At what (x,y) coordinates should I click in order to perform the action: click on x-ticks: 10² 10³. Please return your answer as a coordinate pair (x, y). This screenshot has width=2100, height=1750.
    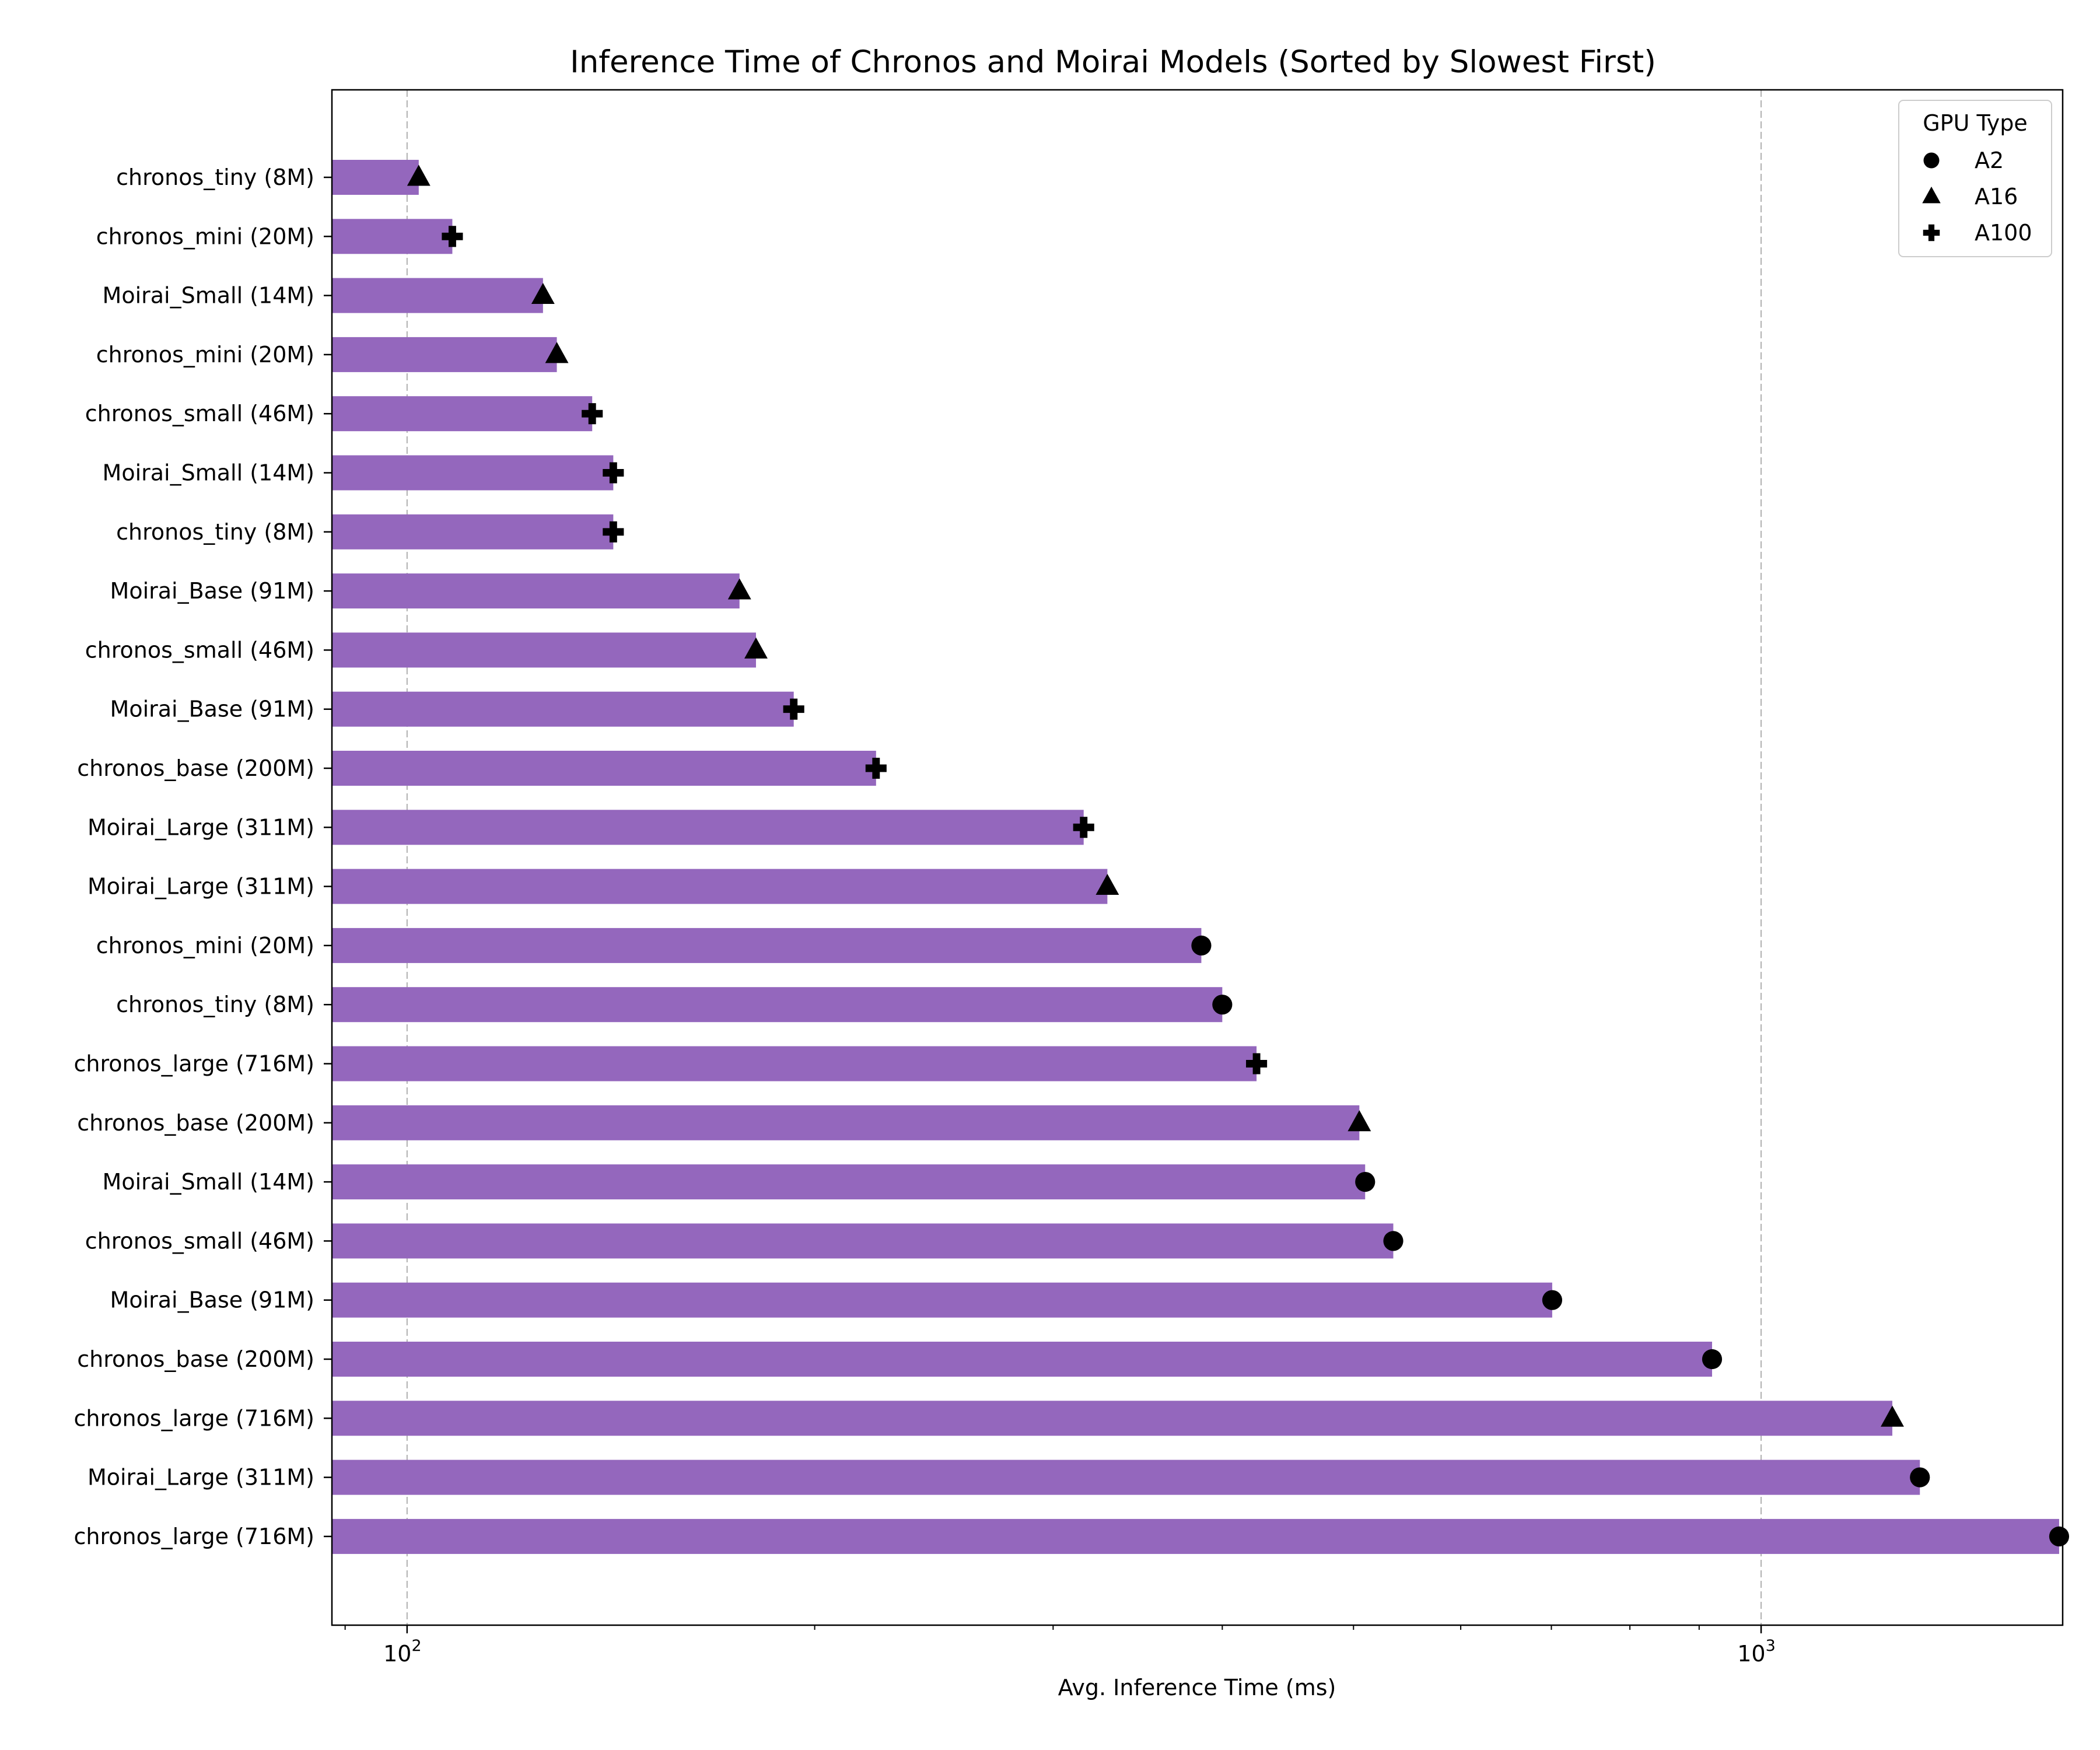
    Looking at the image, I should click on (1060, 1646).